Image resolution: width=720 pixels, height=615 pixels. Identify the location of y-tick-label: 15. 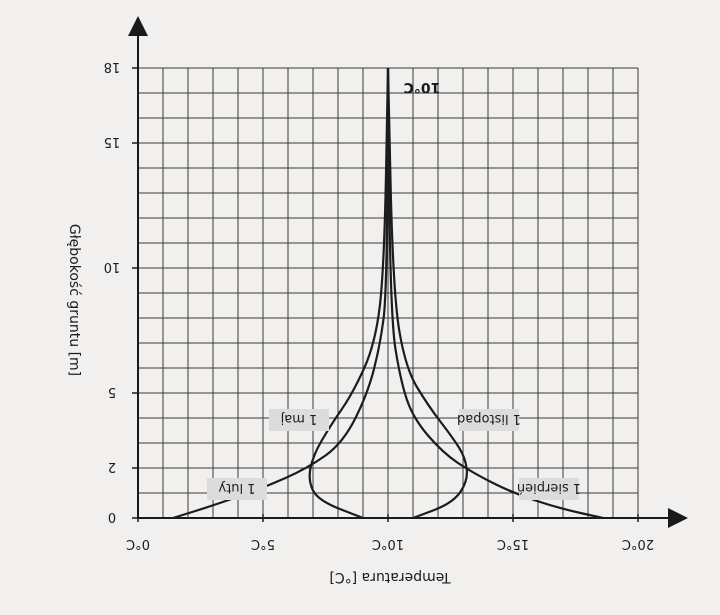
(112, 141).